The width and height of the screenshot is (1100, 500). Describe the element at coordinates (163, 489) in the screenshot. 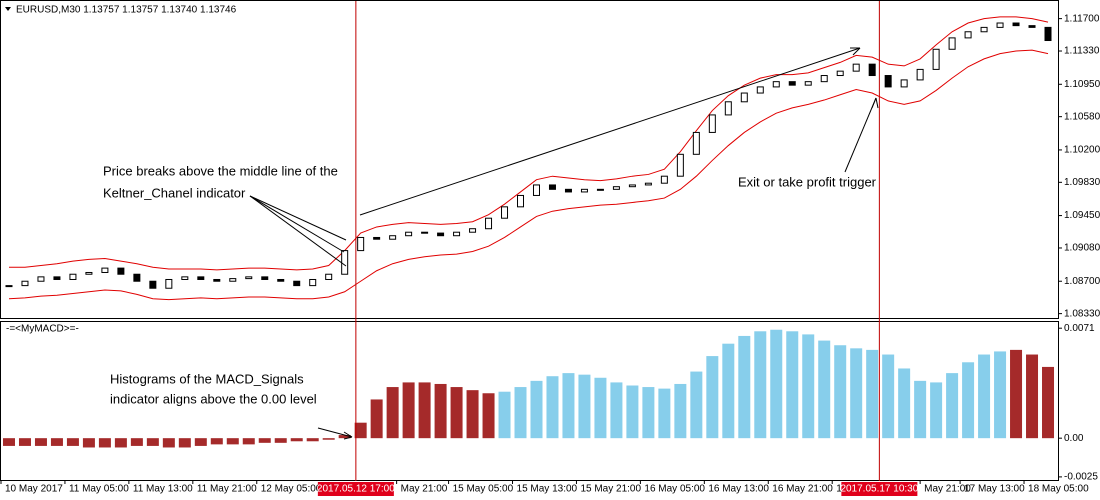

I see `x-tick-label: 11 May 13:00` at that location.